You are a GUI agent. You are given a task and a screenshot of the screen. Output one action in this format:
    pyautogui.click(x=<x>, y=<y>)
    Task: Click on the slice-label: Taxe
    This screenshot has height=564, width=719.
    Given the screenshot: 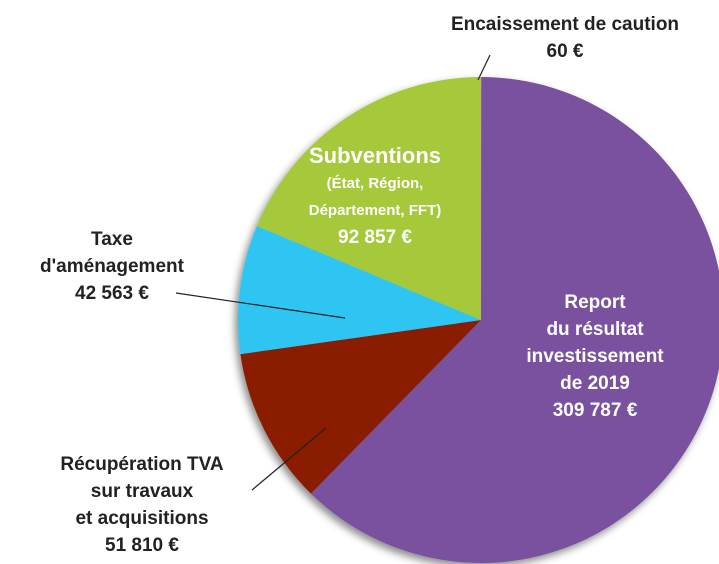 What is the action you would take?
    pyautogui.click(x=112, y=239)
    